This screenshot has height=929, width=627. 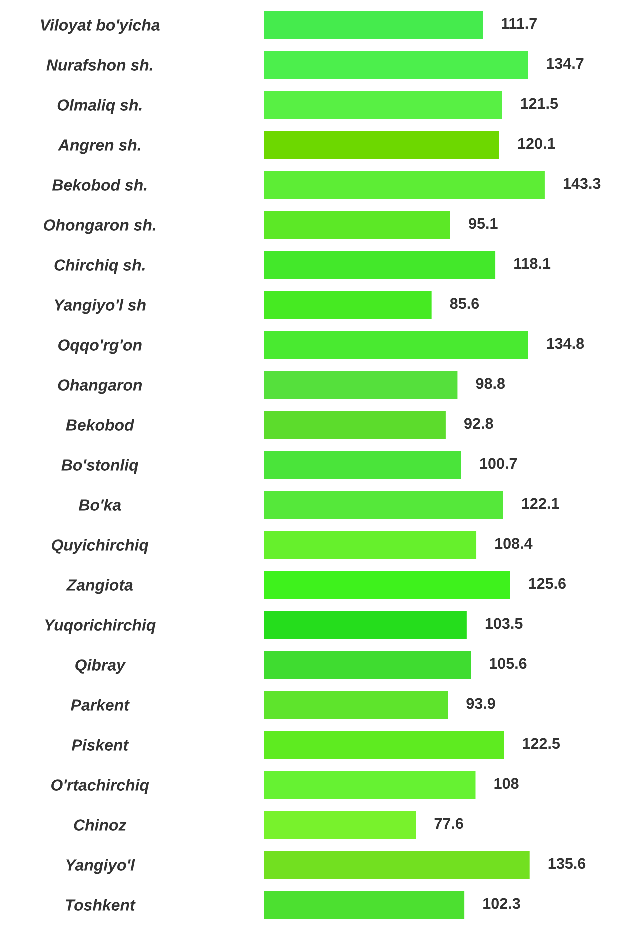 What do you see at coordinates (99, 266) in the screenshot?
I see `y-tick-label: Chirchiq sh.` at bounding box center [99, 266].